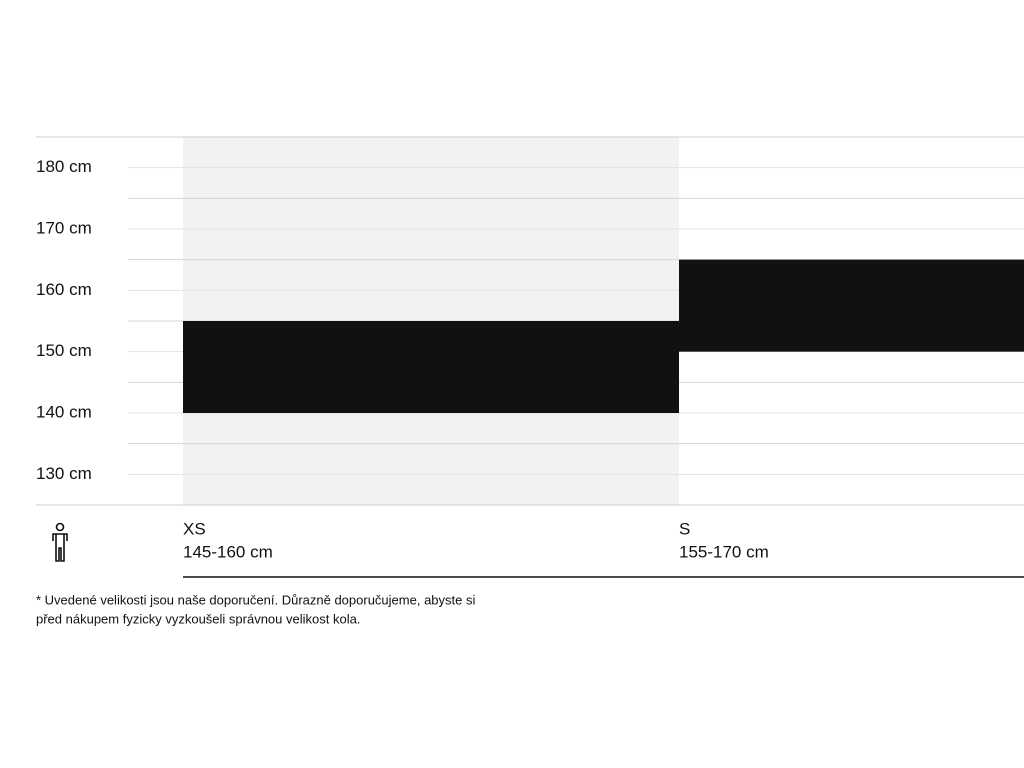  What do you see at coordinates (684, 528) in the screenshot?
I see `size-label: S` at bounding box center [684, 528].